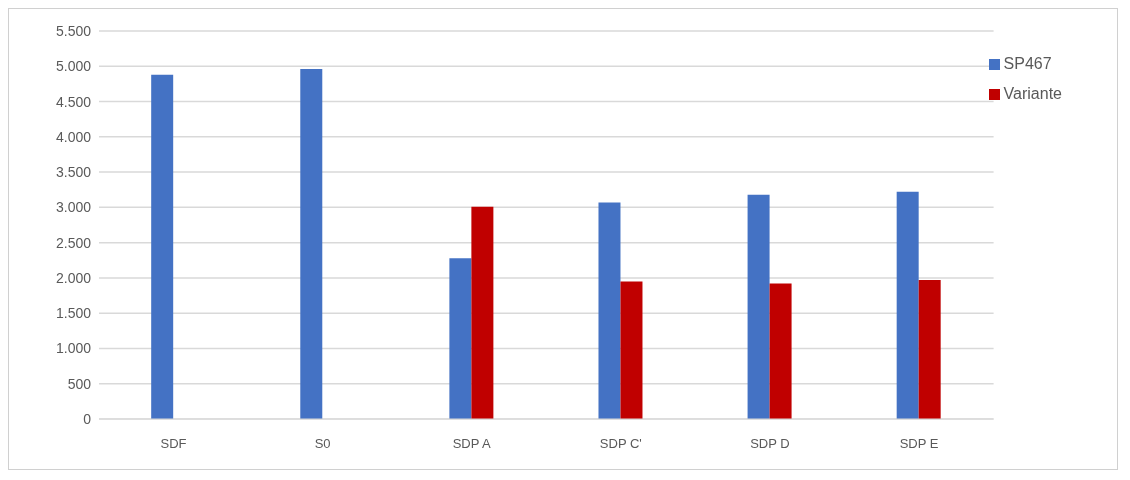  I want to click on y-tick-label: 1.000, so click(73, 348).